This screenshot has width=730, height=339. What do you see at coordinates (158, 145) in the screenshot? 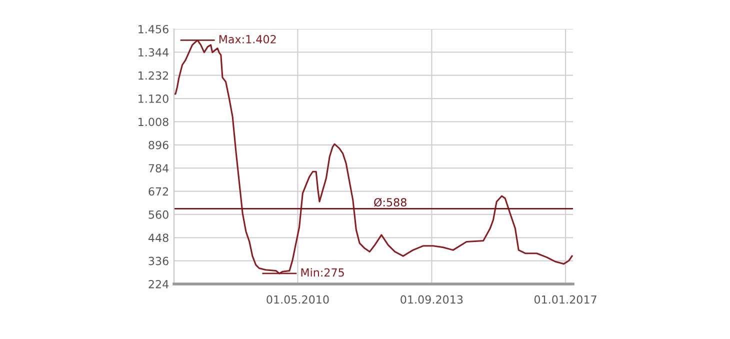
I see `y-tick-label: 896` at bounding box center [158, 145].